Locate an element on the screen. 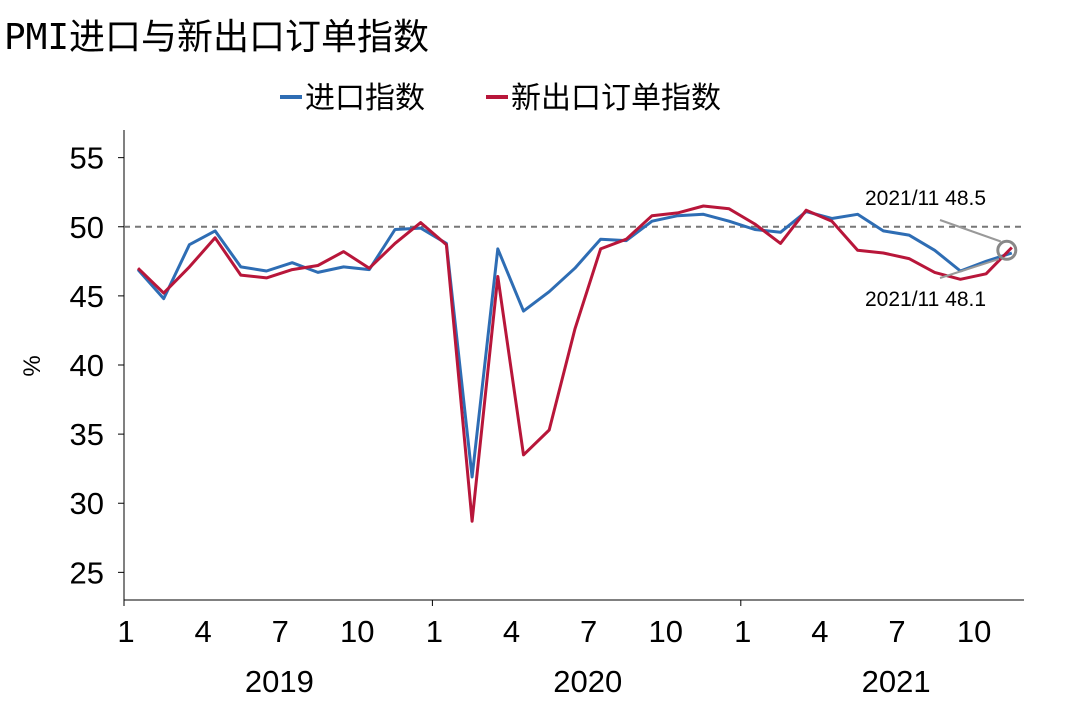  legend-label: 进口指数 is located at coordinates (365, 98).